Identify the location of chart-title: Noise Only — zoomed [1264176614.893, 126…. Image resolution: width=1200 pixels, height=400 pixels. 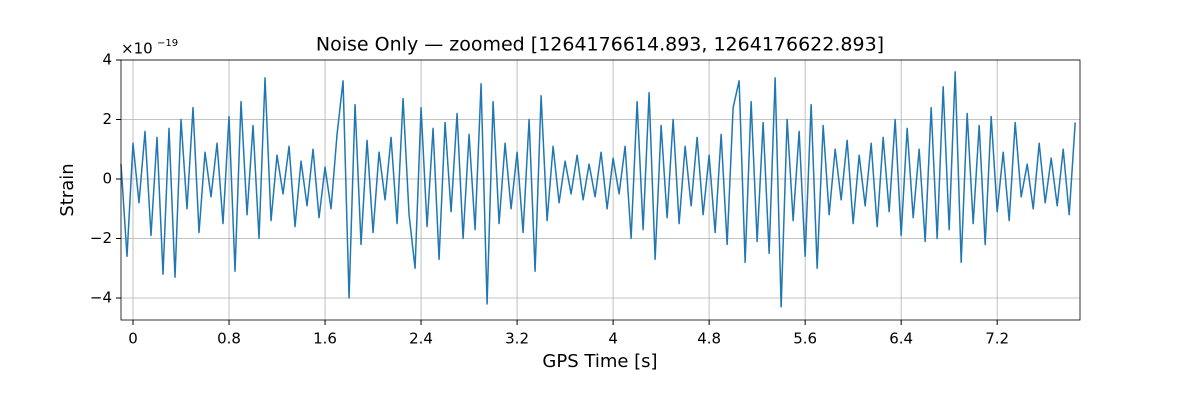
(600, 45).